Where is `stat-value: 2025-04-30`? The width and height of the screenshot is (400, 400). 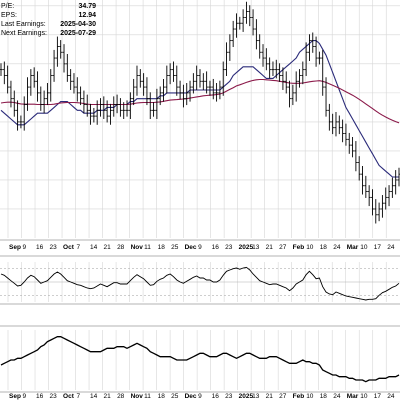
stat-value: 2025-04-30 is located at coordinates (78, 24).